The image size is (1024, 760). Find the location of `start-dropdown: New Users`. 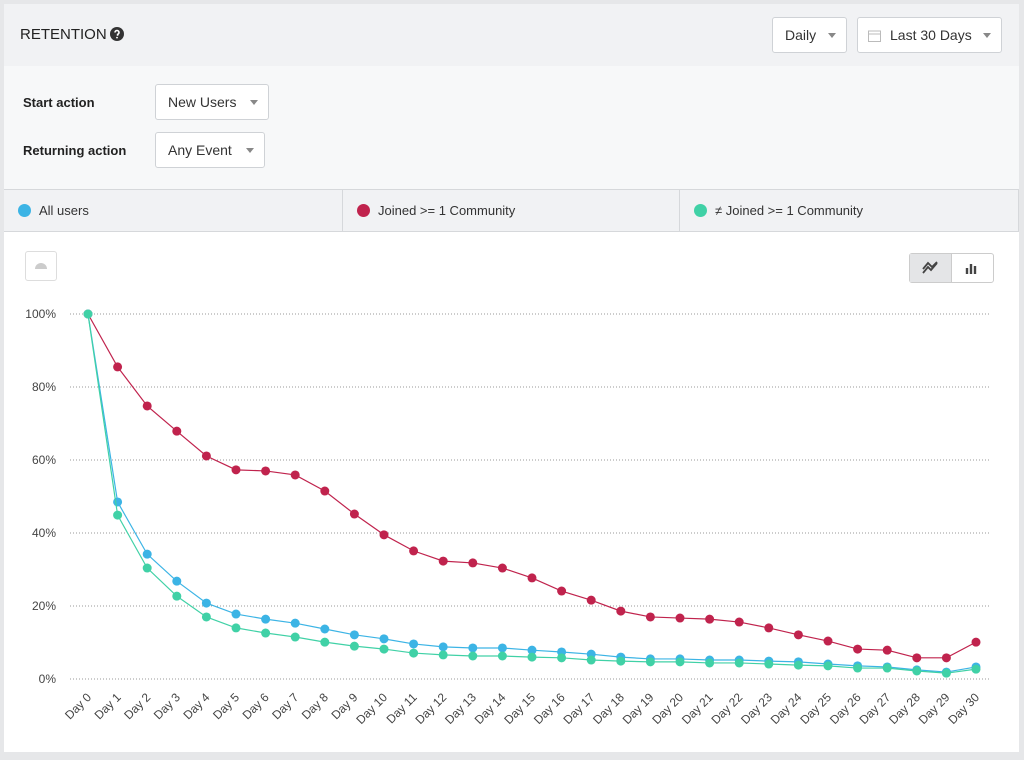

start-dropdown: New Users is located at coordinates (212, 102).